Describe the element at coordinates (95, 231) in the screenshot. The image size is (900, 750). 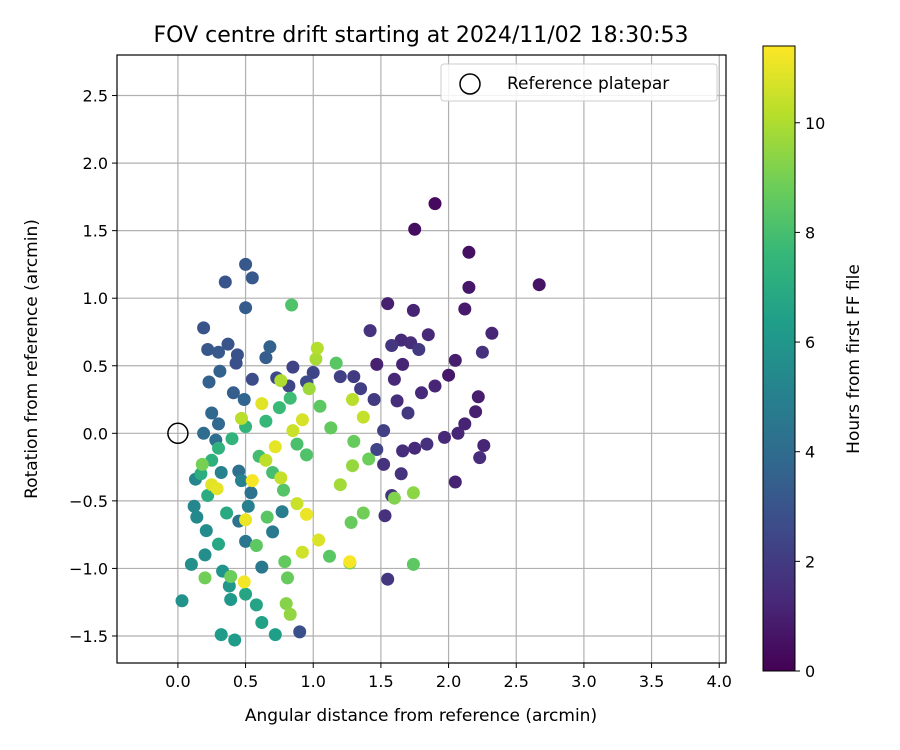
I see `y-tick-label: 1.5` at that location.